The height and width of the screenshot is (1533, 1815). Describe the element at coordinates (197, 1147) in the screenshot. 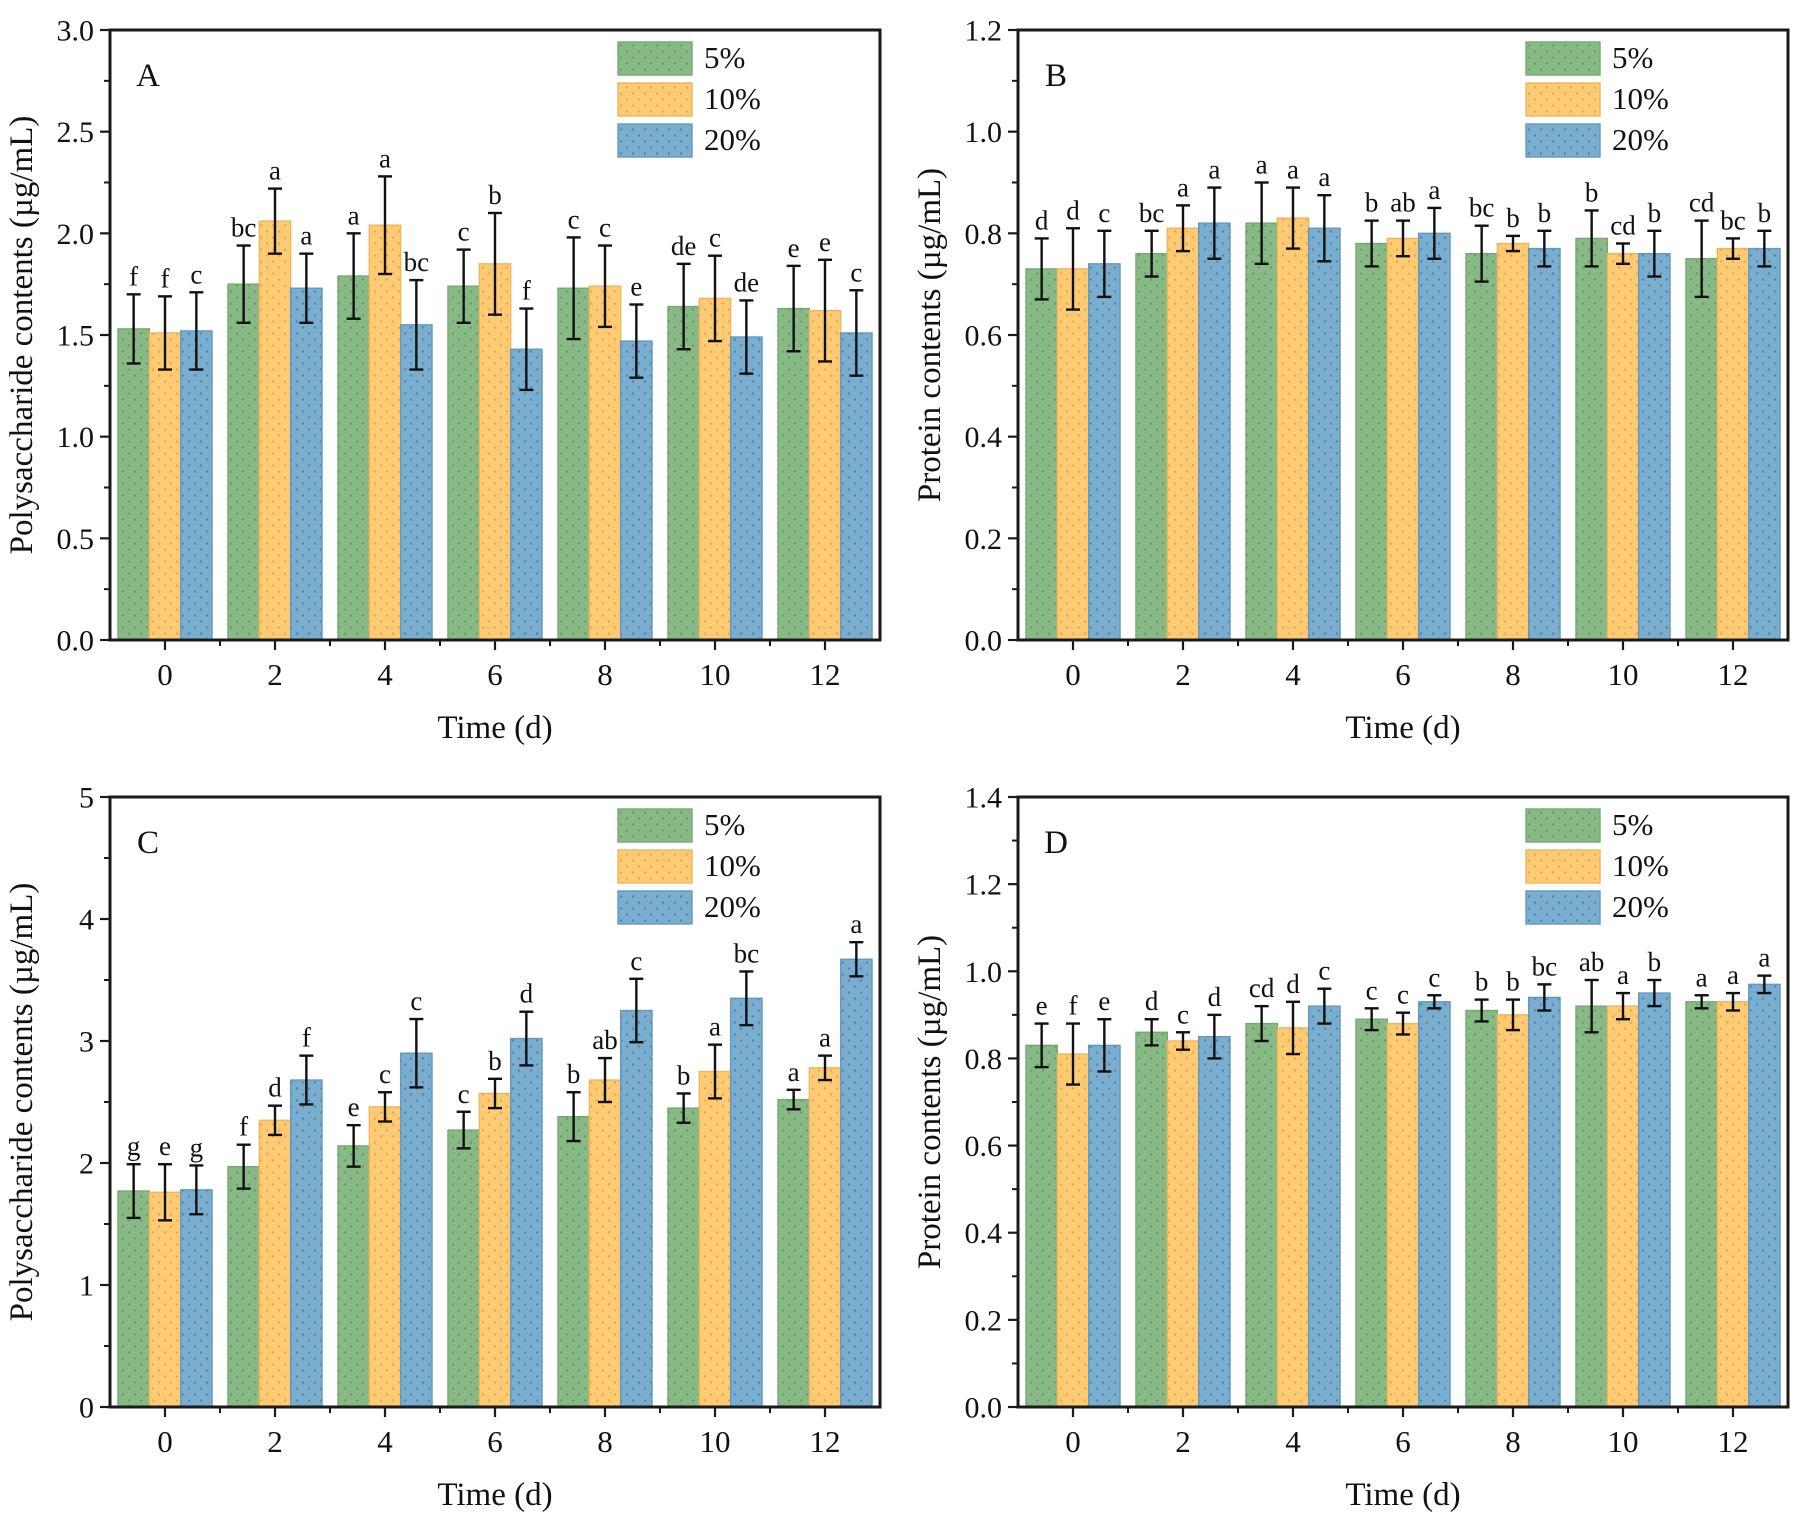

I see `sig-letter: g` at that location.